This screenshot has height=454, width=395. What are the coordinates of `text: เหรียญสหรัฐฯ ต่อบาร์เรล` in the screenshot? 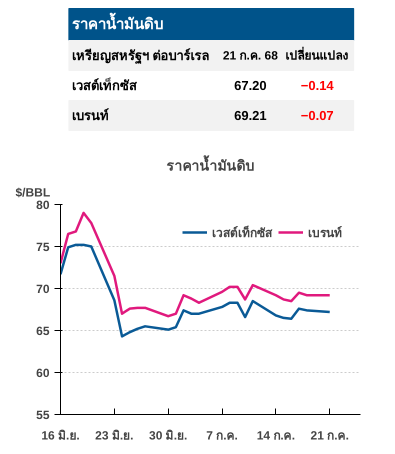 It's located at (141, 56).